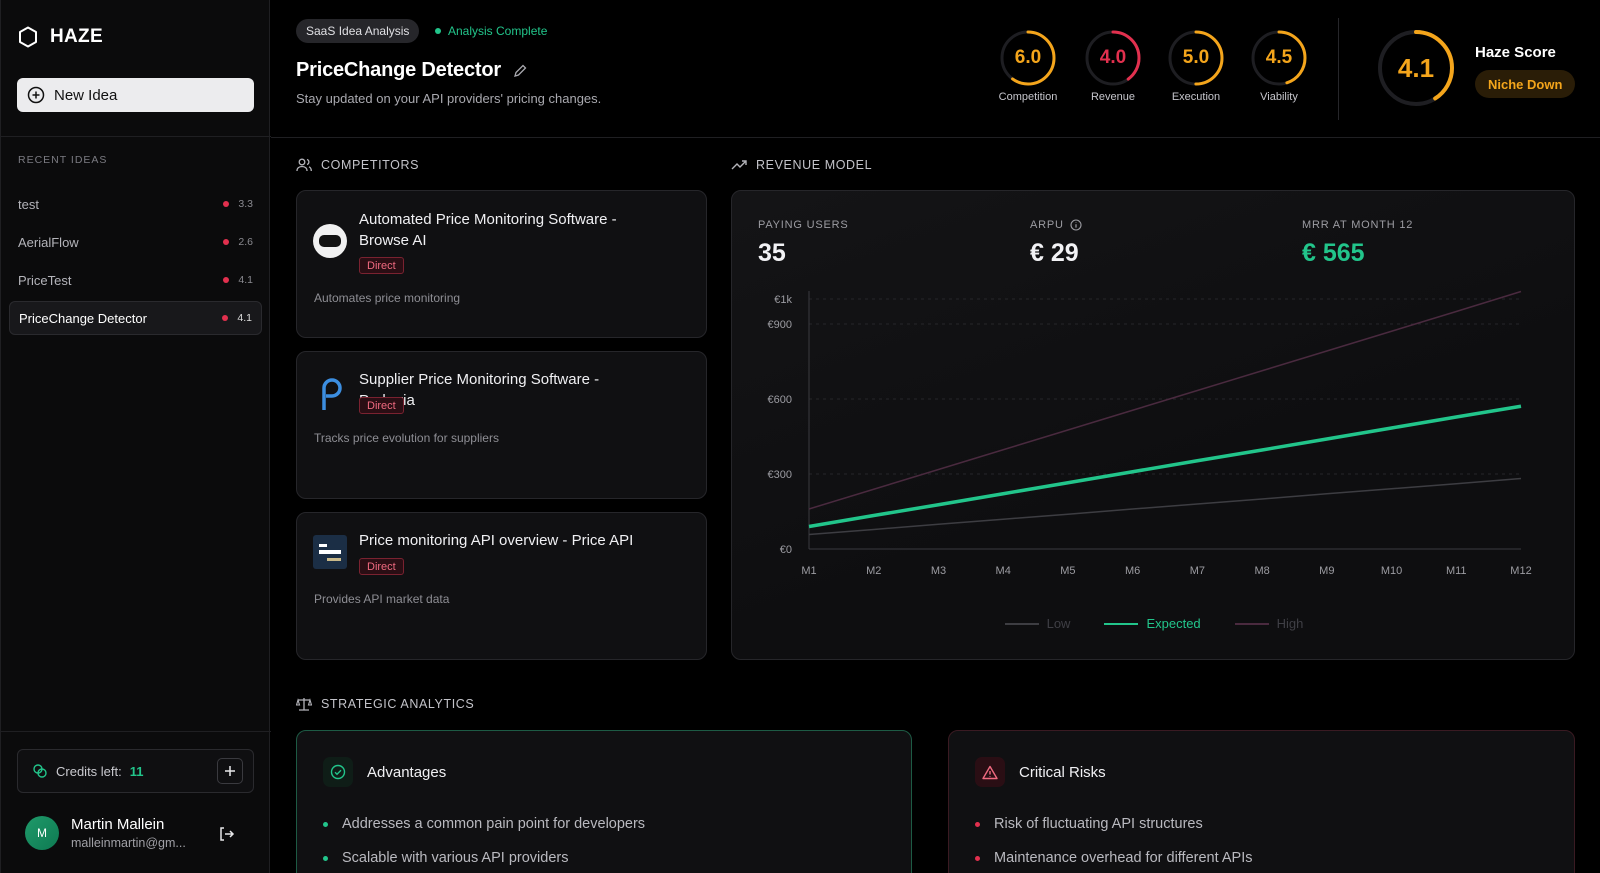 The image size is (1600, 873). I want to click on score-dot, so click(226, 242).